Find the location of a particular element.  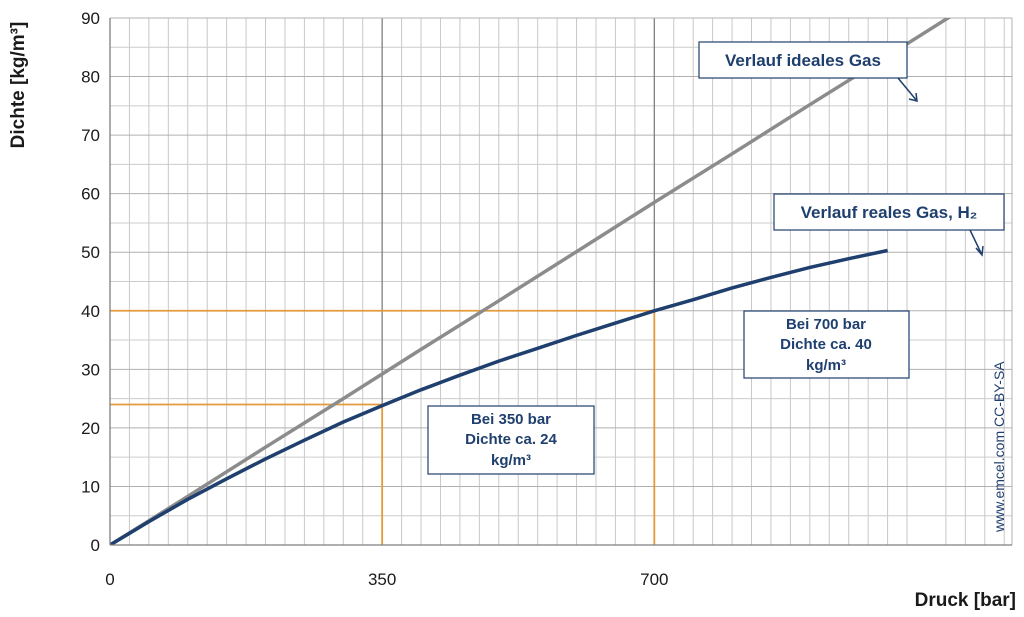

x-tick-label: 0 is located at coordinates (109, 579).